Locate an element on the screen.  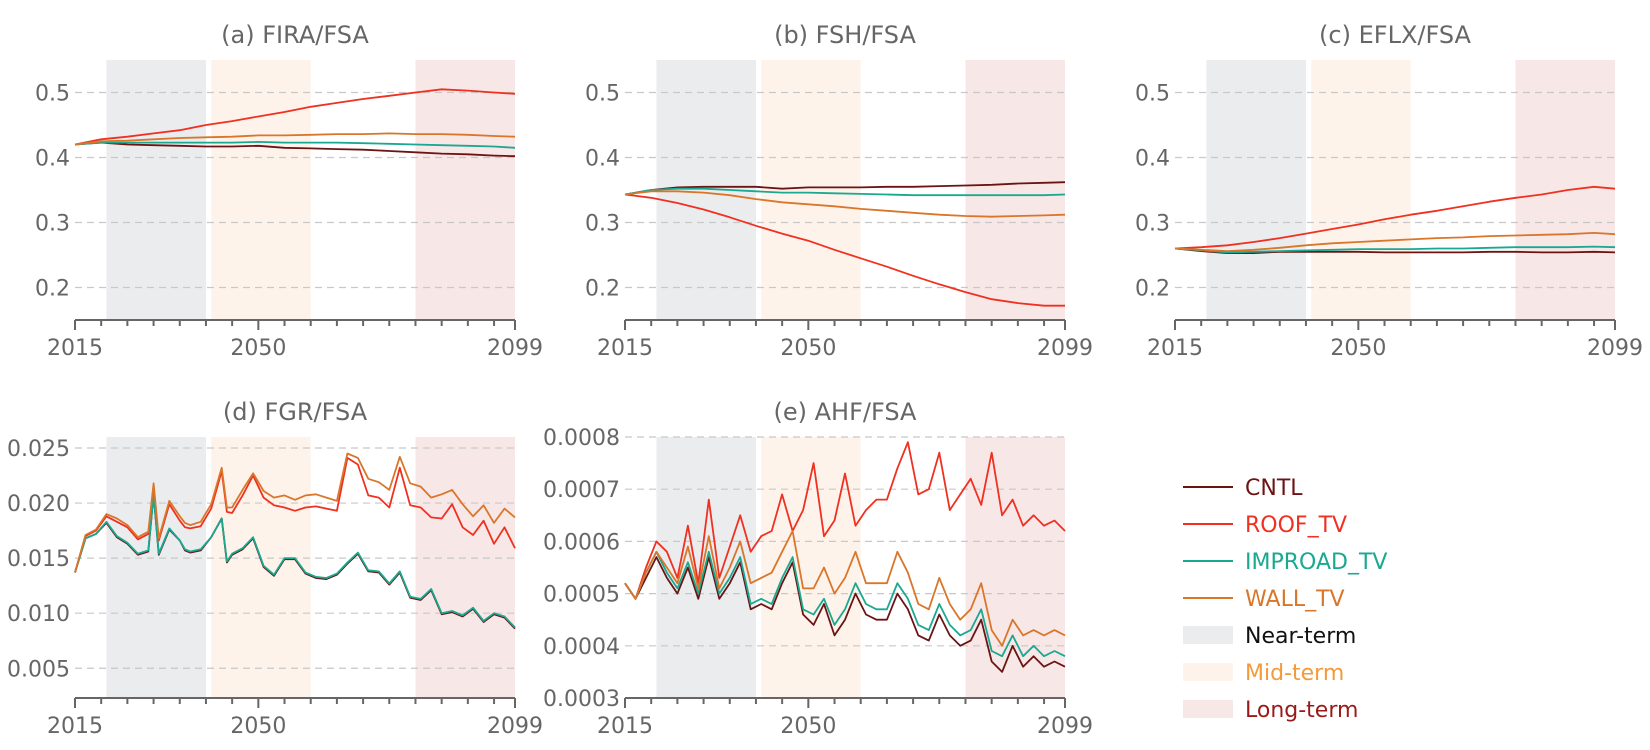
panel-title: (e) AHF/FSA is located at coordinates (846, 412).